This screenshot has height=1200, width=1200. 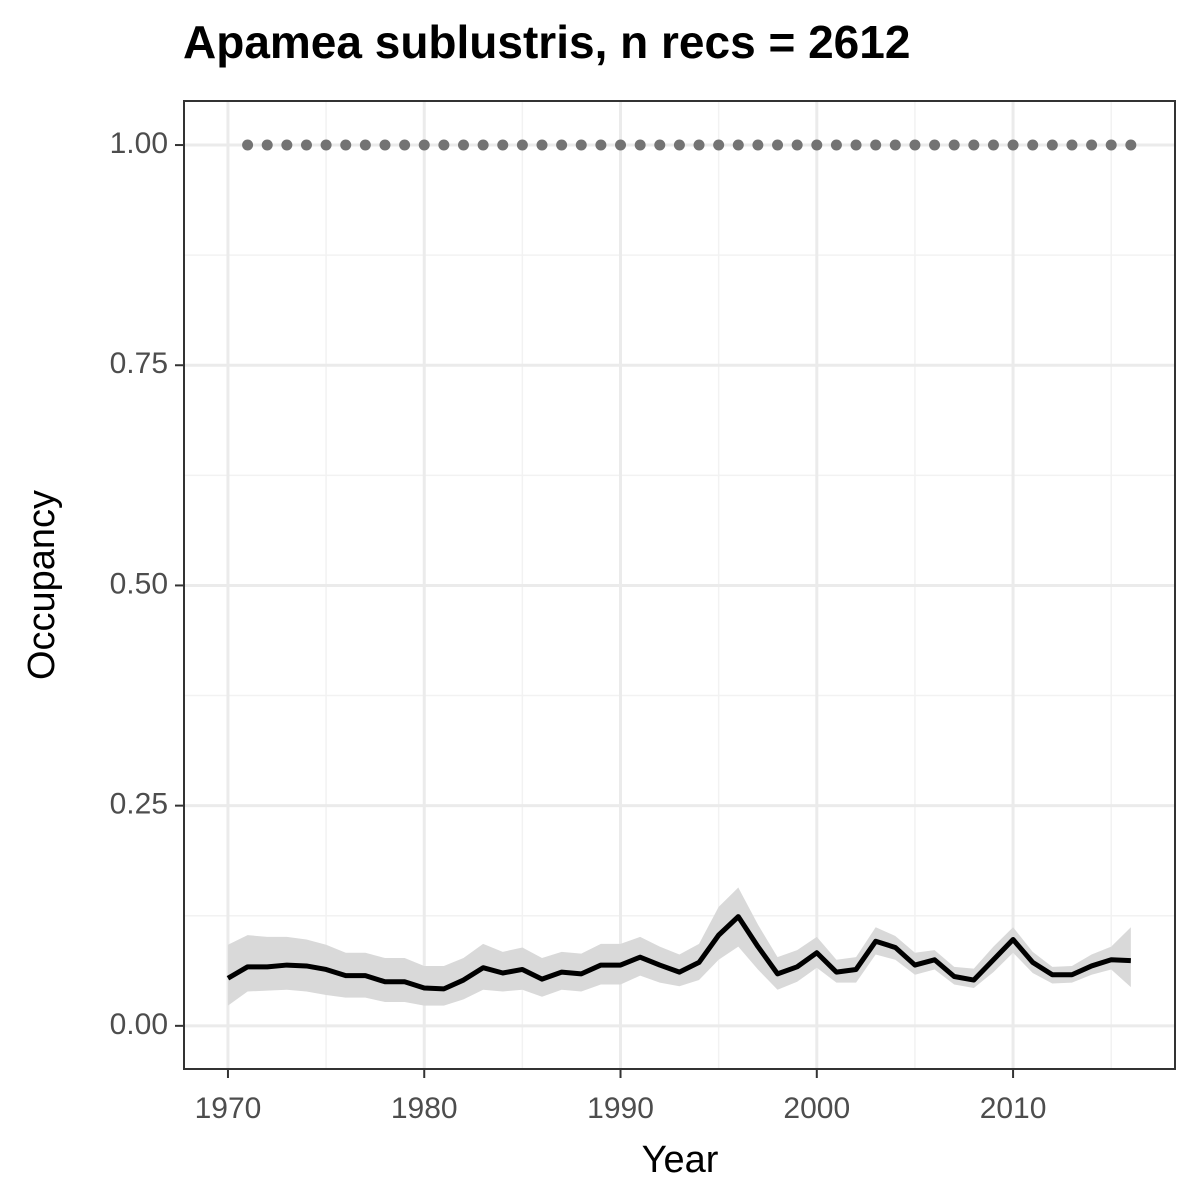 What do you see at coordinates (816, 1108) in the screenshot?
I see `x-tick-label: 2000` at bounding box center [816, 1108].